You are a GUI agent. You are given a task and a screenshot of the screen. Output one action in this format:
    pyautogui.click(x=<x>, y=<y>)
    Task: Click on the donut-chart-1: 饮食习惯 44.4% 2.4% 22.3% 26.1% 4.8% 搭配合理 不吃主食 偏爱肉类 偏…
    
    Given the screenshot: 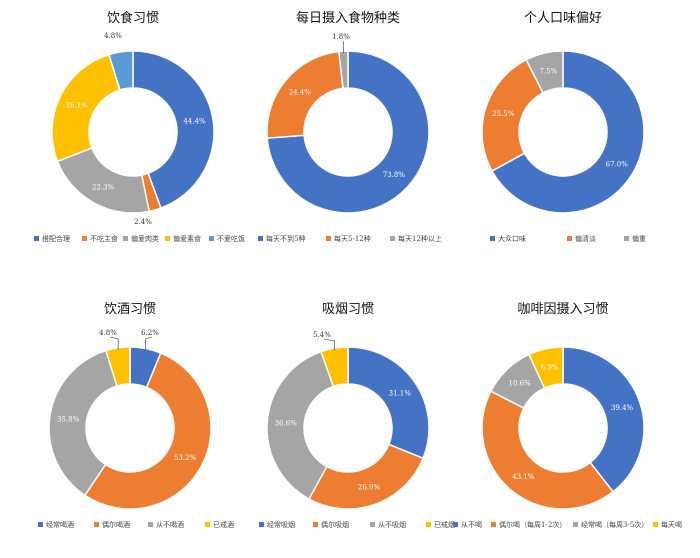 What is the action you would take?
    pyautogui.click(x=139, y=126)
    